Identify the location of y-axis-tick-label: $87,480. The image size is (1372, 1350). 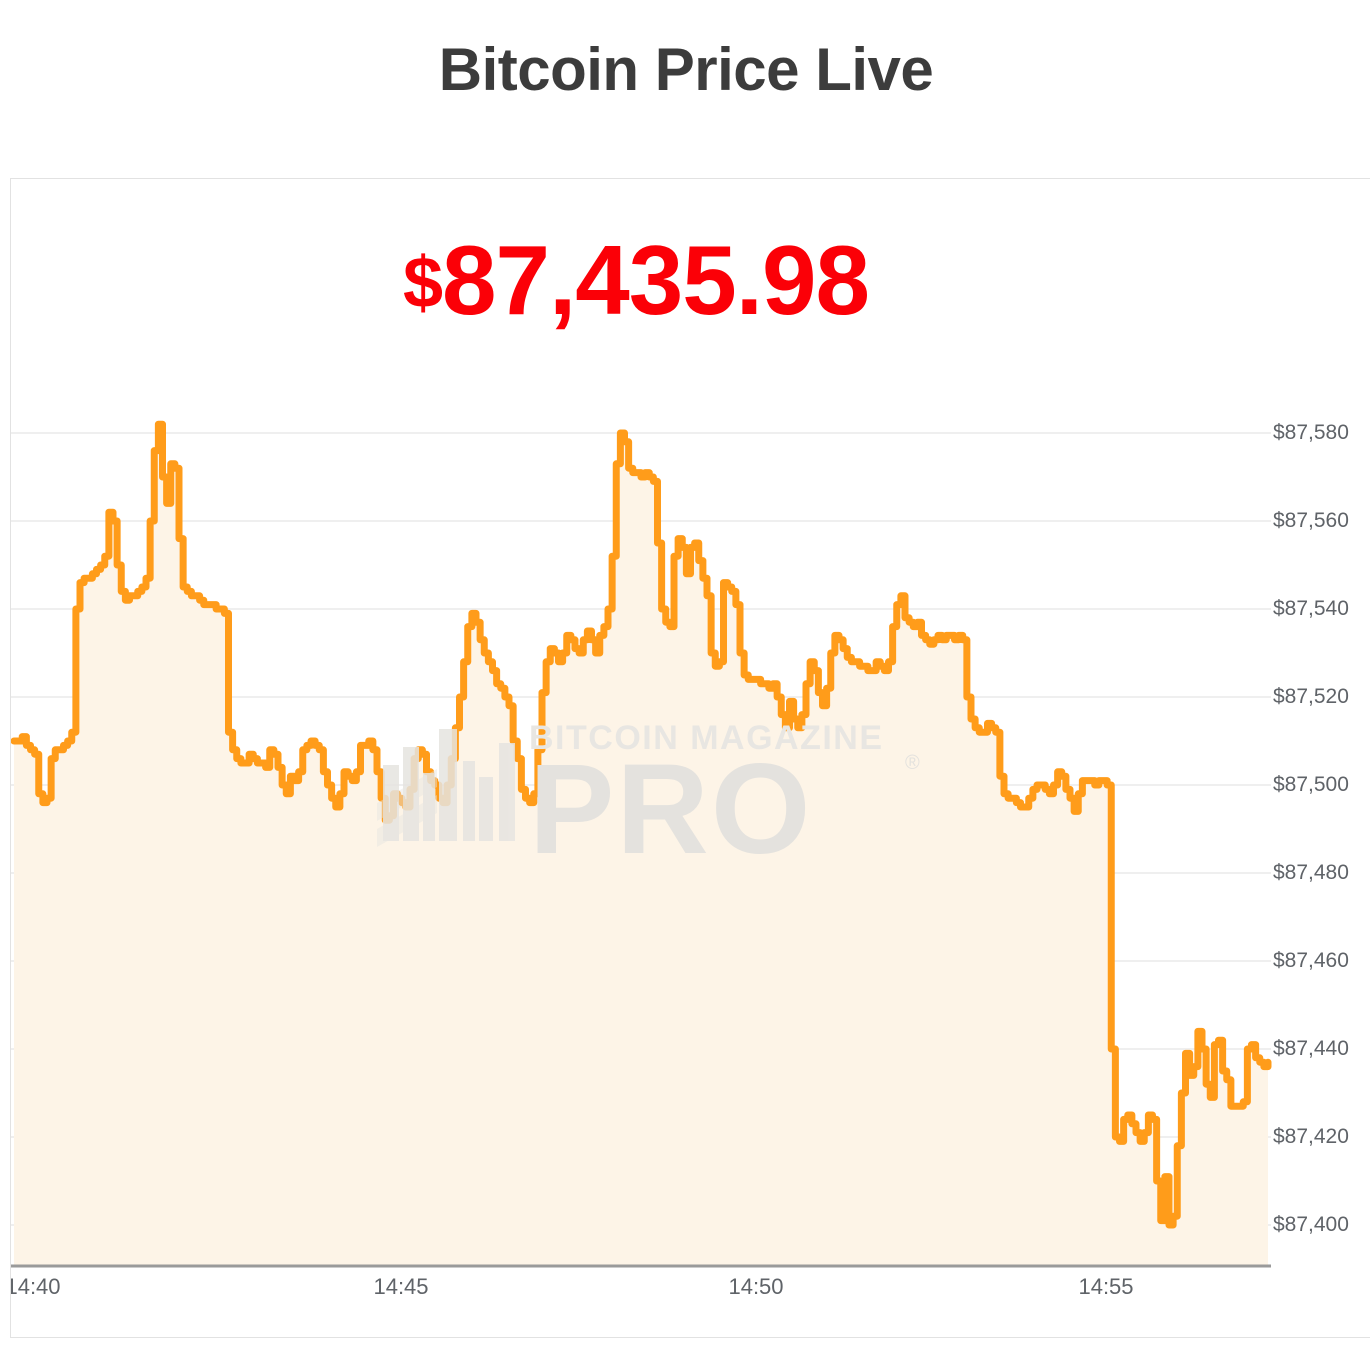
(1311, 872).